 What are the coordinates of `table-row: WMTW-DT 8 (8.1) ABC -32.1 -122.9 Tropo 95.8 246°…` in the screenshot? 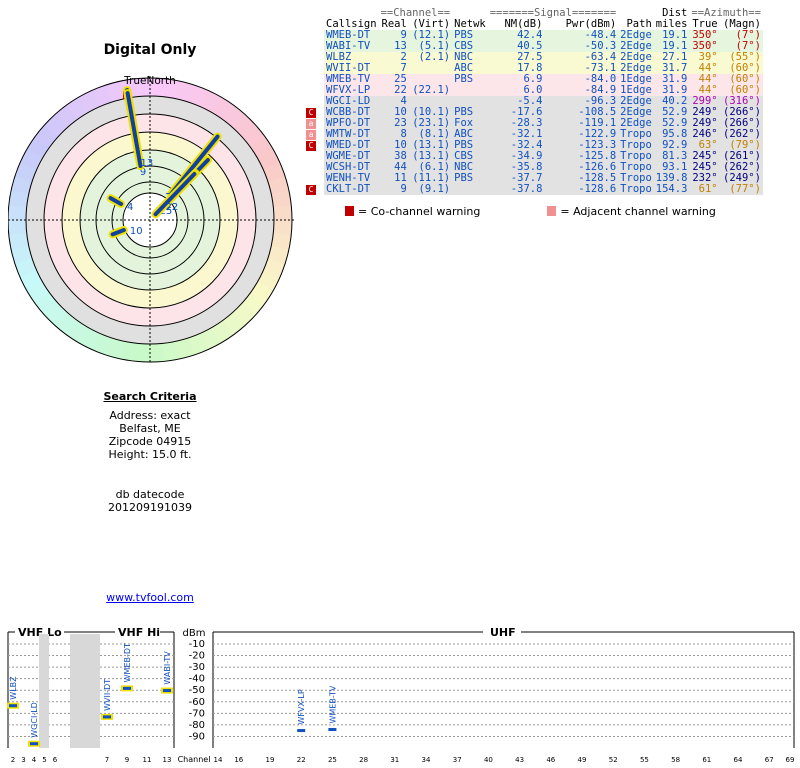 It's located at (543, 134).